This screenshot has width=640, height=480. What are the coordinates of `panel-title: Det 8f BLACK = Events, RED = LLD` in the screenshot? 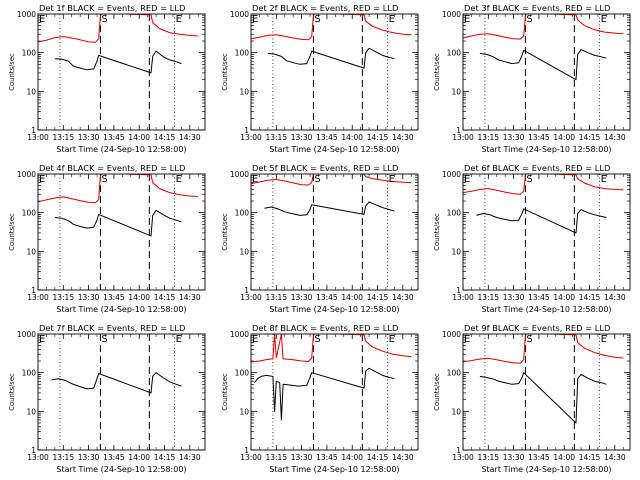 It's located at (325, 328).